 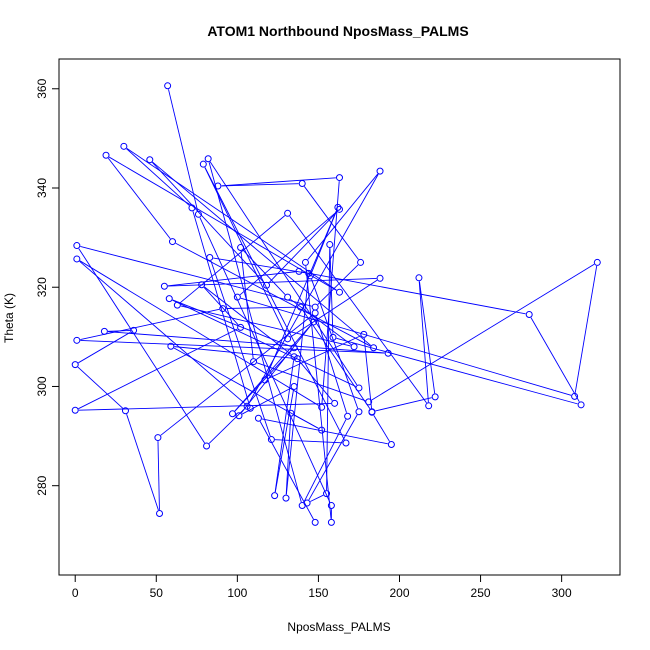 I want to click on x-tick-label: 150, so click(x=318, y=593).